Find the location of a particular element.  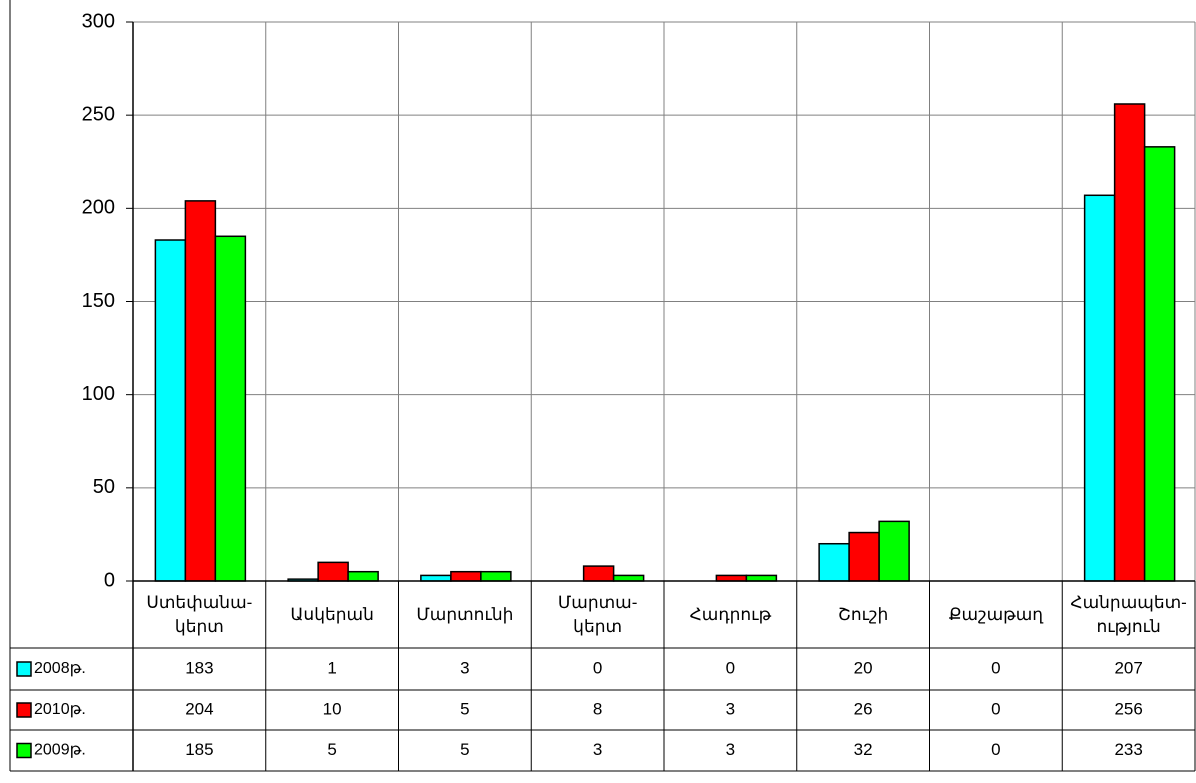

x-tick-label: Քաշաթաղ is located at coordinates (996, 614).